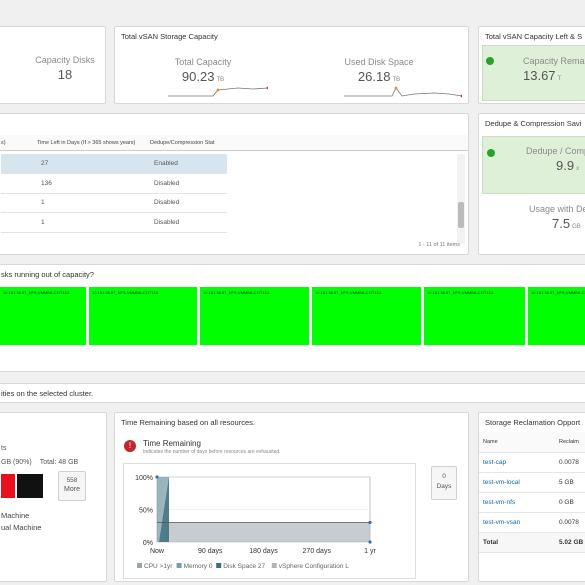  I want to click on capacity-disks-value: 18, so click(65, 74).